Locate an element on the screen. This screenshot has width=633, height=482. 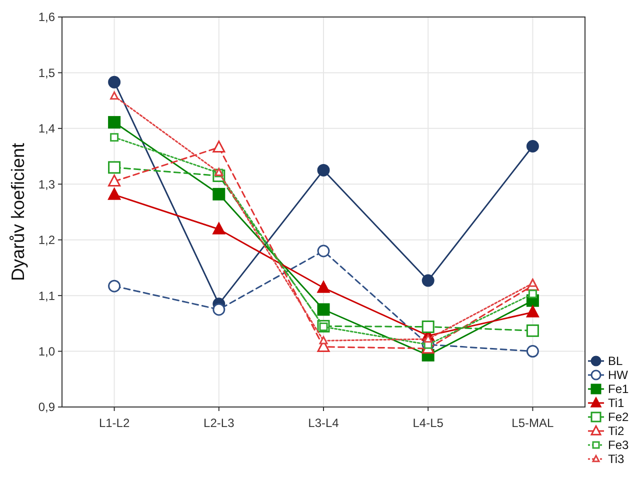
x-tick-label: L2-L3 is located at coordinates (219, 423).